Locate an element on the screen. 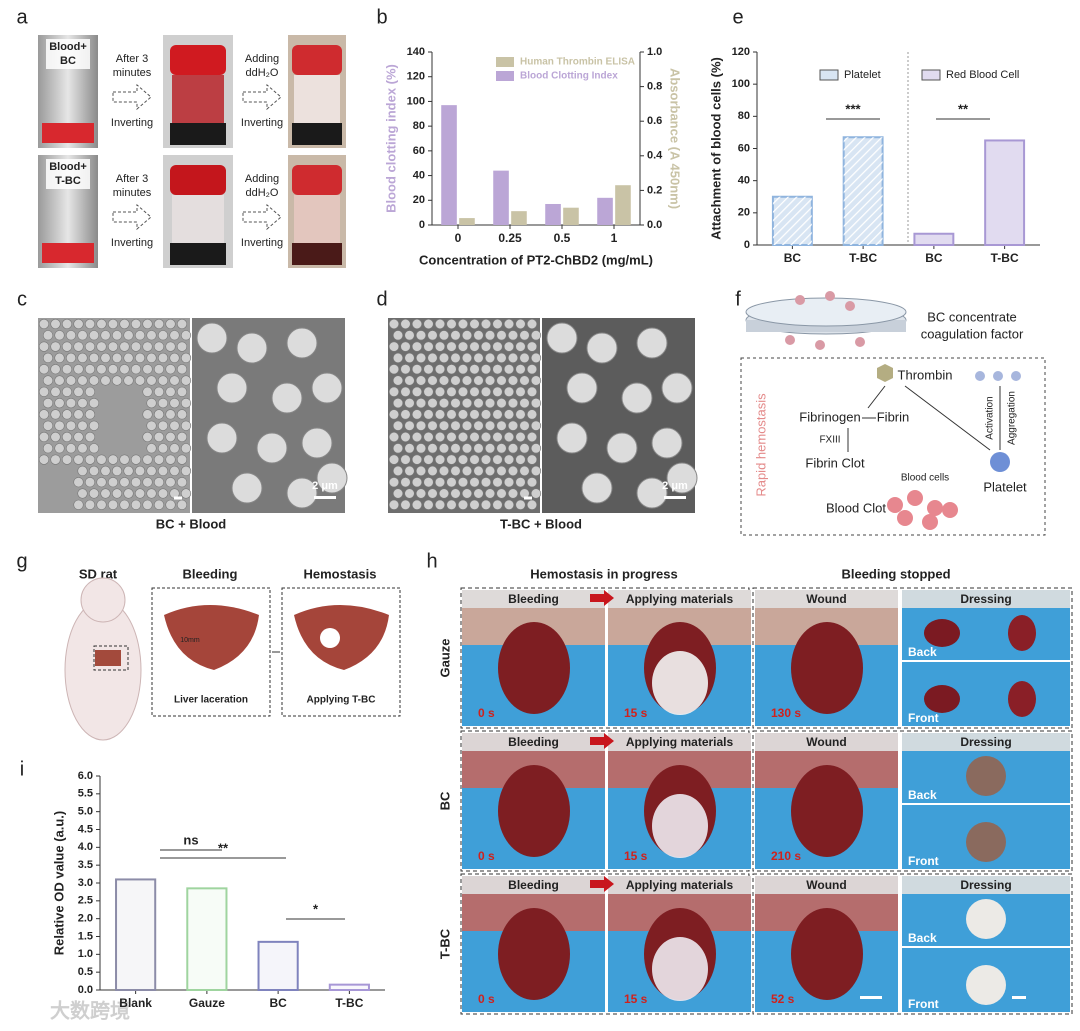 This screenshot has width=1080, height=1031. sample-label: Blood+ is located at coordinates (68, 167).